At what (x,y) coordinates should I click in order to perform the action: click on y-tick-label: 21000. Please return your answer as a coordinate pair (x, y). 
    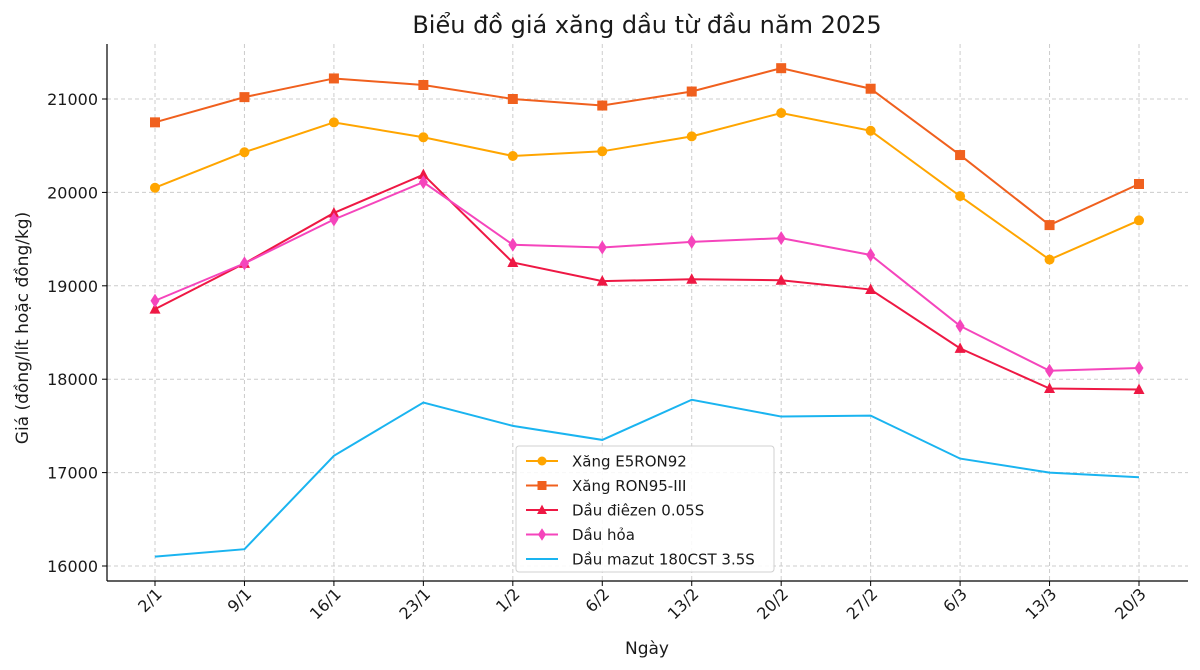
    Looking at the image, I should click on (72, 99).